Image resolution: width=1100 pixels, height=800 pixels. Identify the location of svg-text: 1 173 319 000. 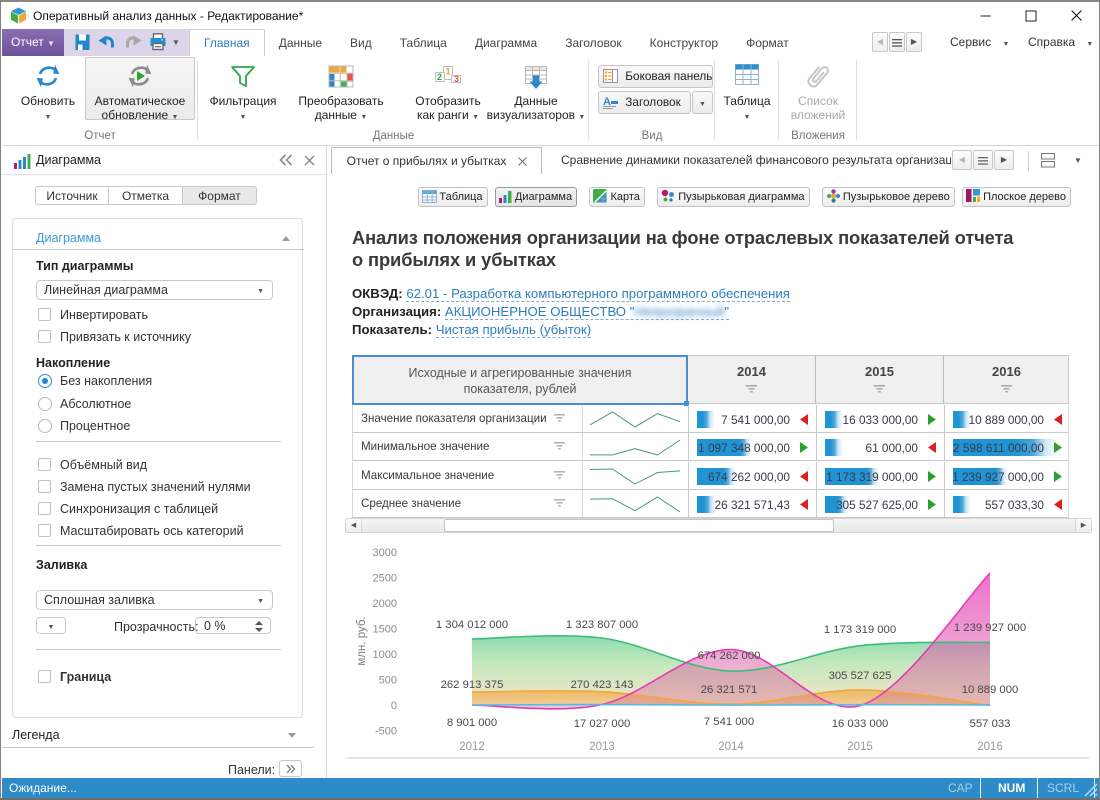
(860, 630).